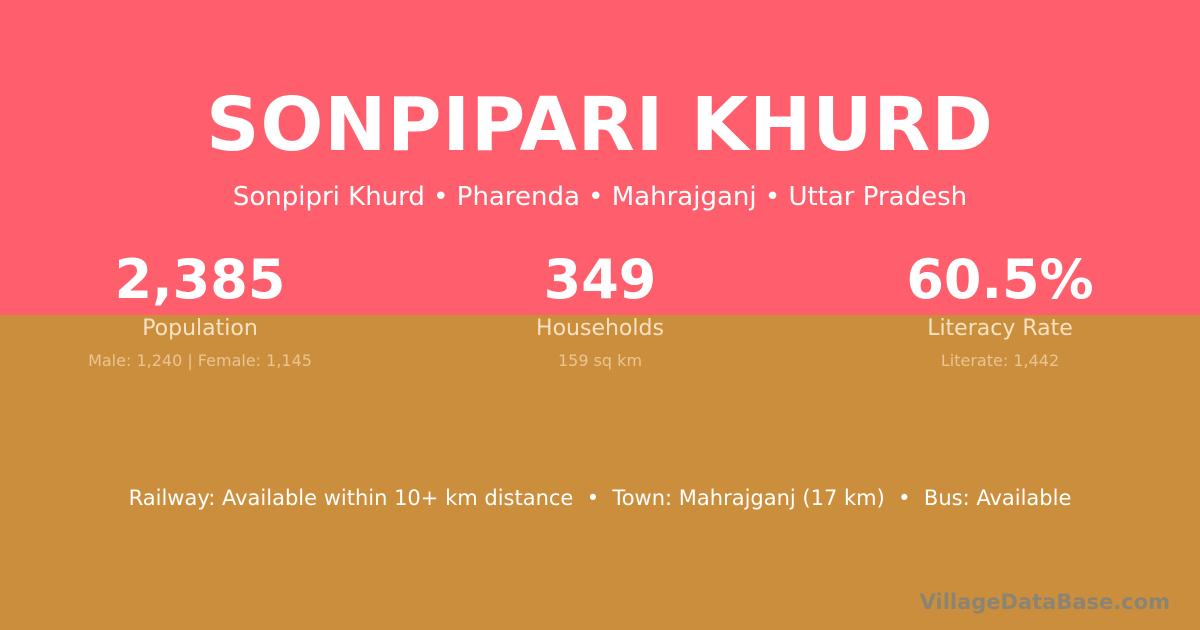  Describe the element at coordinates (1000, 279) in the screenshot. I see `stat-value: 60.5%` at that location.